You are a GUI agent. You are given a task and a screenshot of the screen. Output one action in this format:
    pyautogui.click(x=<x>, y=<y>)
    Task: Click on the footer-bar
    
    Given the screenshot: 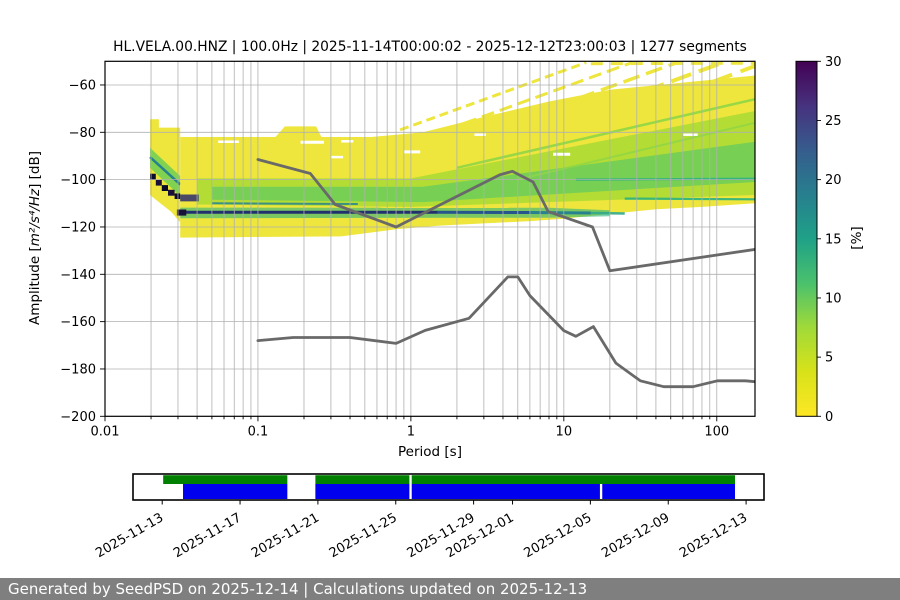 What is the action you would take?
    pyautogui.click(x=450, y=589)
    